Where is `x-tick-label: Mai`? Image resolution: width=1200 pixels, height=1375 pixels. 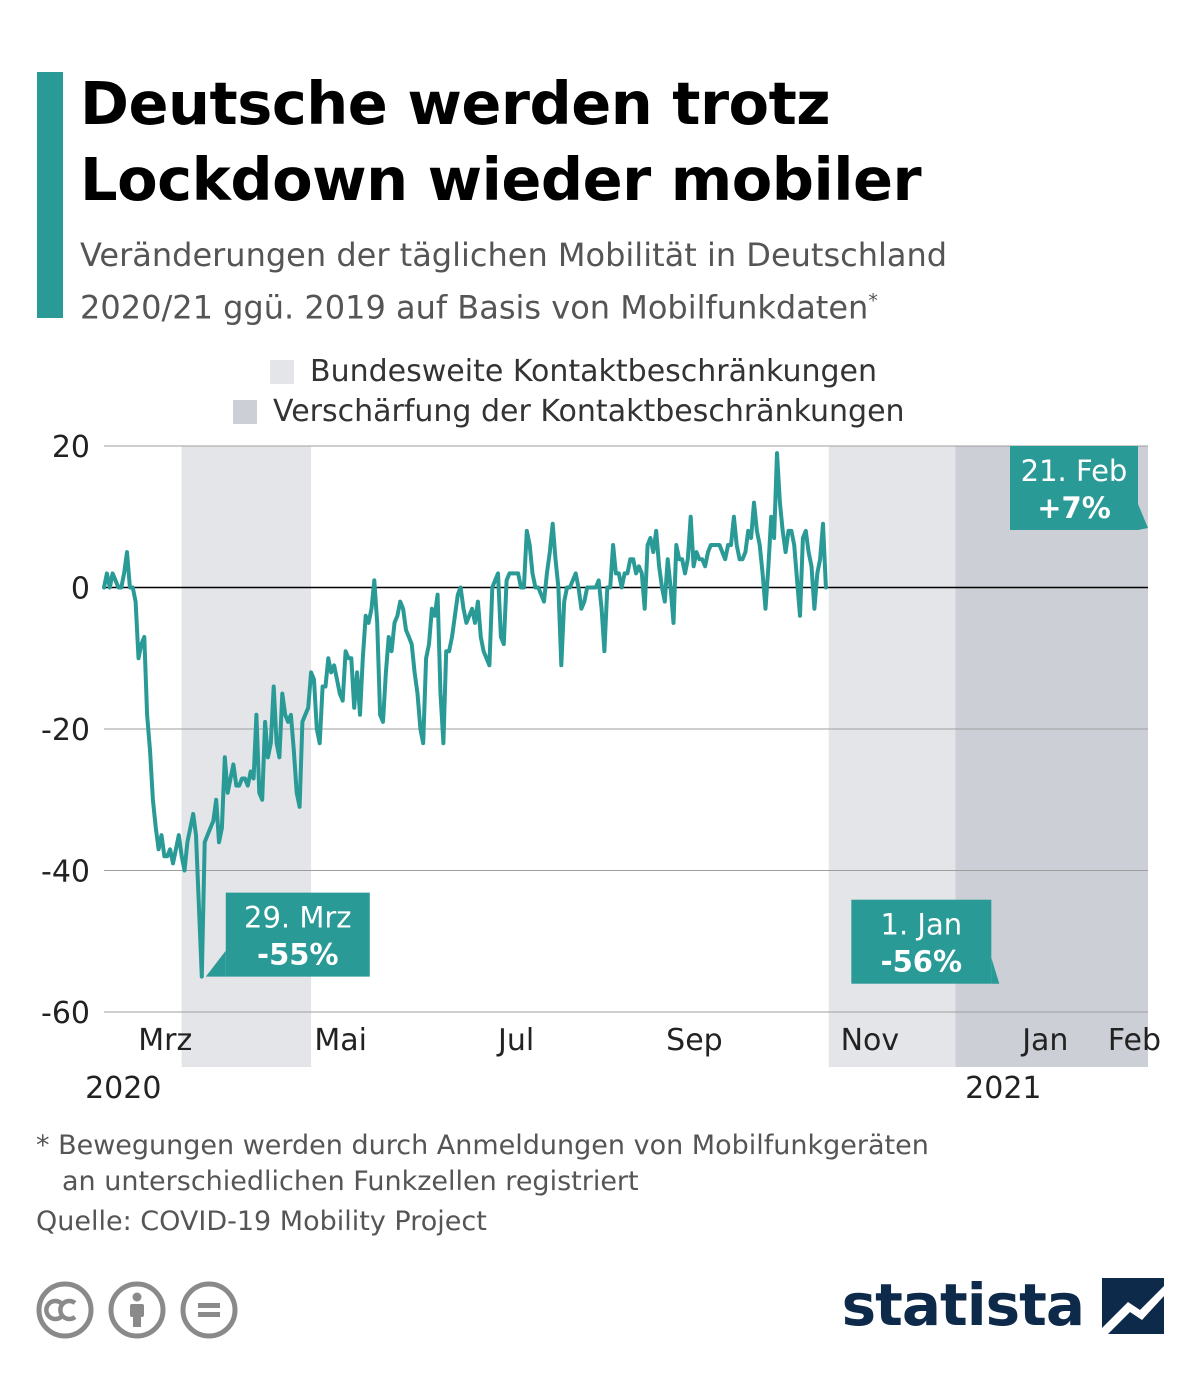
x-tick-label: Mai is located at coordinates (340, 1040).